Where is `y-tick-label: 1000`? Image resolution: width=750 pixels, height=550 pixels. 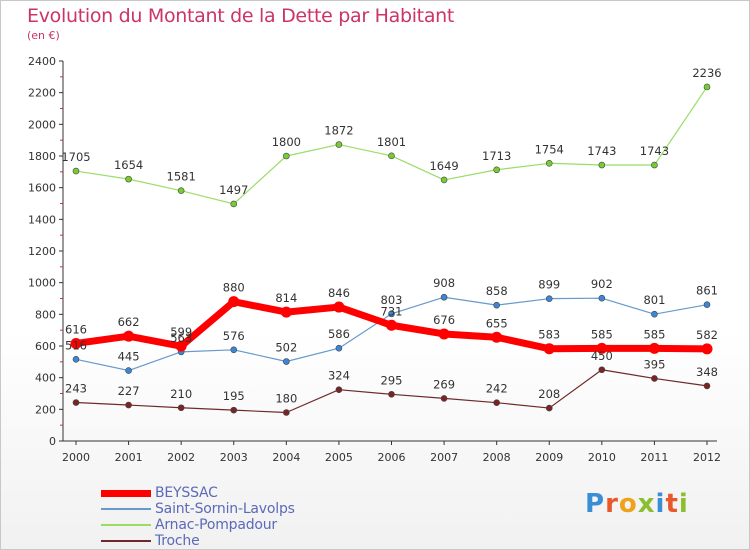 y-tick-label: 1000 is located at coordinates (42, 283).